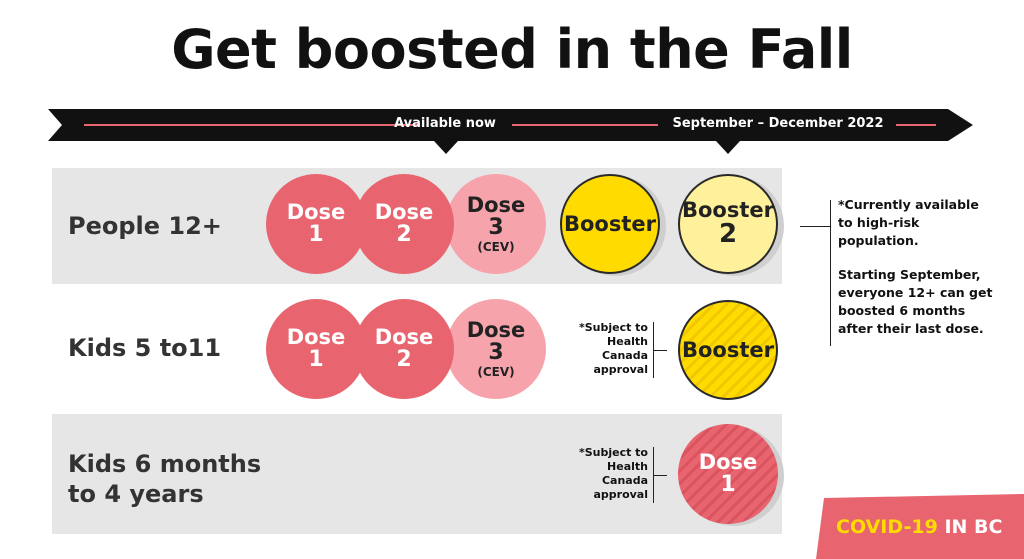  I want to click on row-label-kids-5-11: Kids 5 to11, so click(145, 348).